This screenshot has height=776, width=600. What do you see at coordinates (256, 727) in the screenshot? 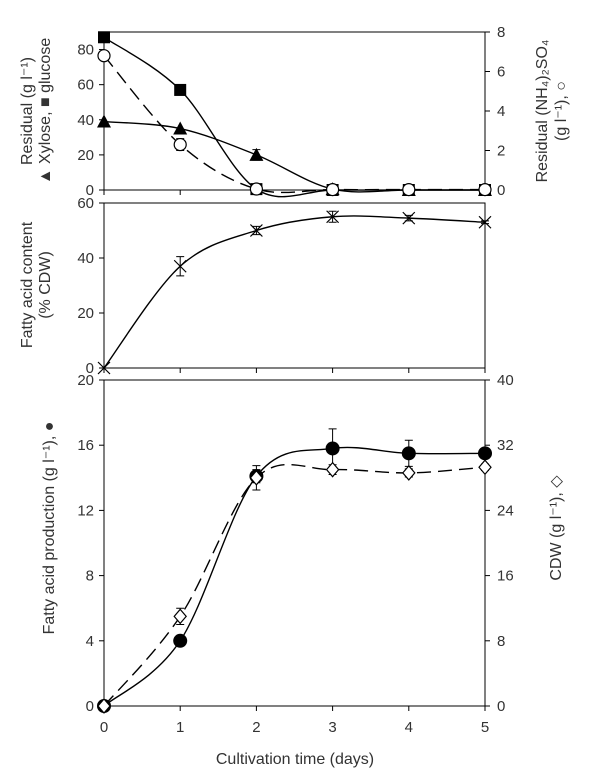
I see `xtick-label: 2` at bounding box center [256, 727].